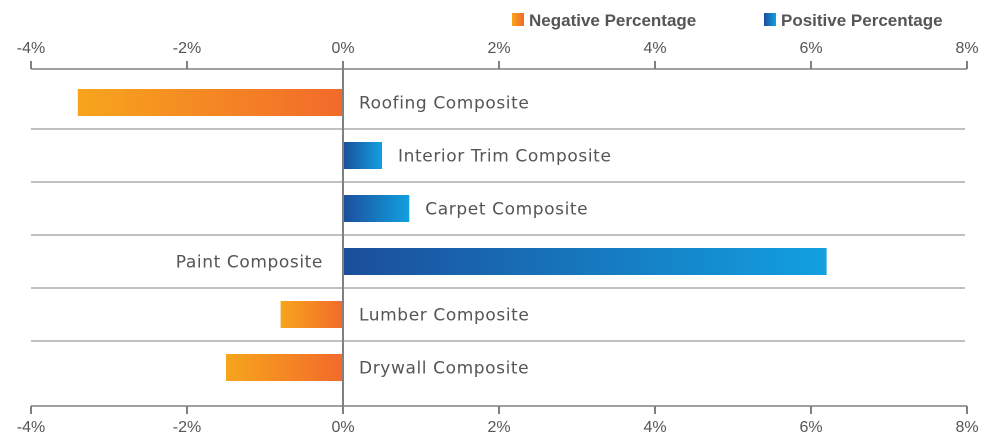  What do you see at coordinates (284, 367) in the screenshot?
I see `bar-drywall-composite` at bounding box center [284, 367].